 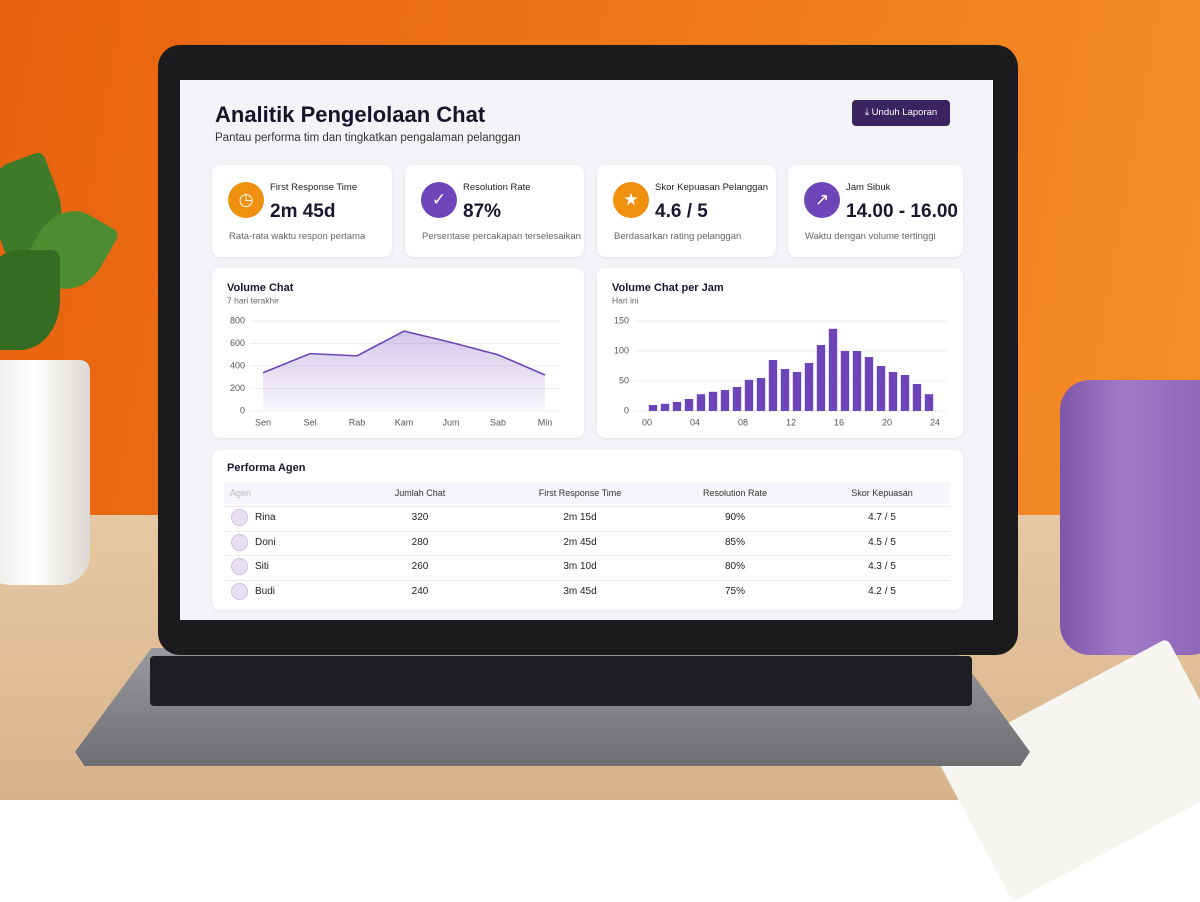 What do you see at coordinates (350, 114) in the screenshot?
I see `page-title: Analitik Pengelolaan Chat` at bounding box center [350, 114].